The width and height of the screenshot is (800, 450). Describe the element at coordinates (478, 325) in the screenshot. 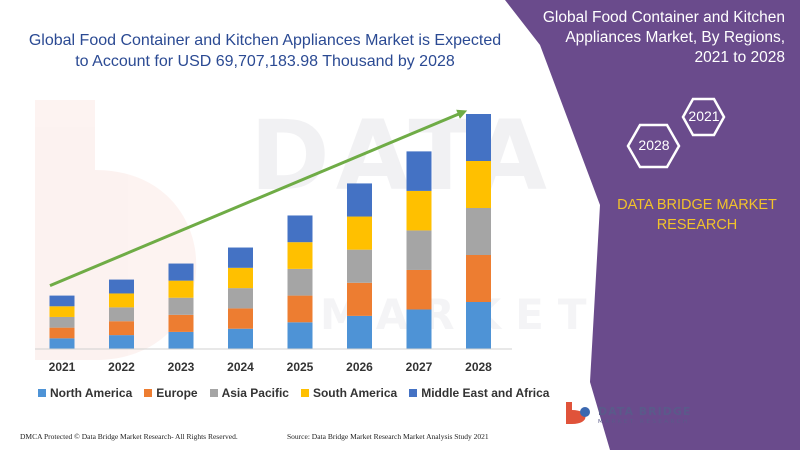

I see `bar-segment-2028-north-america` at that location.